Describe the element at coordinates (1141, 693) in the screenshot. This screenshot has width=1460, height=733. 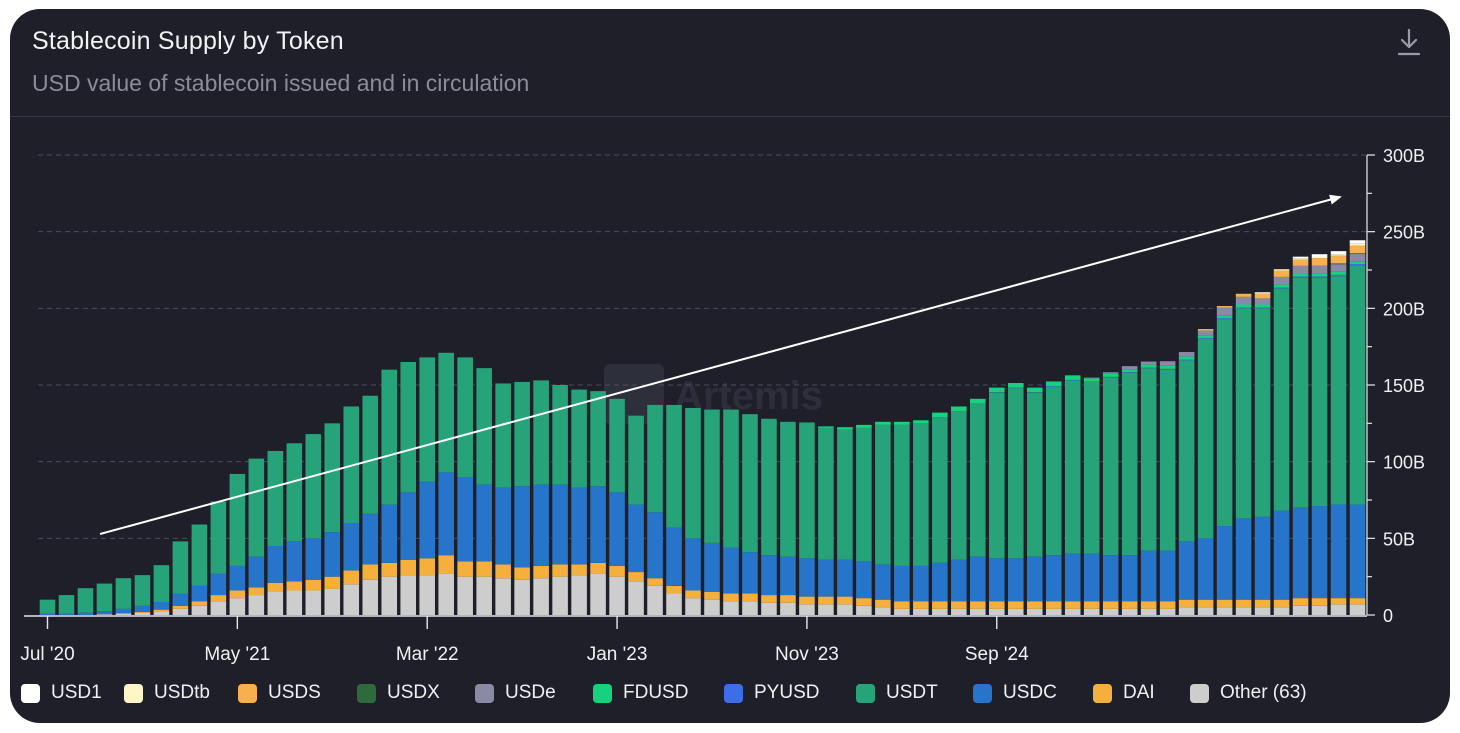
I see `legend-item: DAI` at that location.